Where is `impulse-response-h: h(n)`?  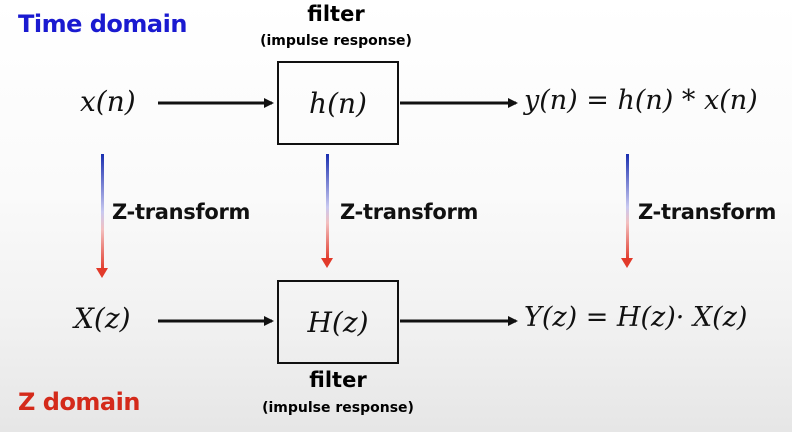 impulse-response-h: h(n) is located at coordinates (338, 103).